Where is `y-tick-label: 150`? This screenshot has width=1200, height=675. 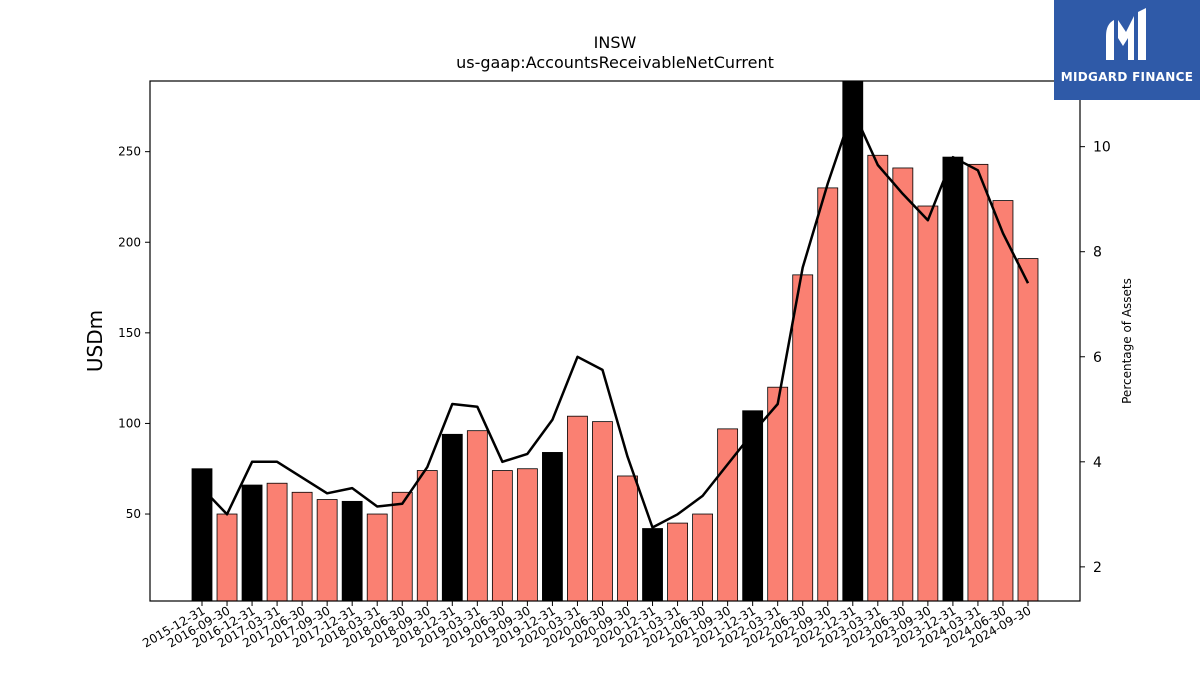 y-tick-label: 150 is located at coordinates (129, 333).